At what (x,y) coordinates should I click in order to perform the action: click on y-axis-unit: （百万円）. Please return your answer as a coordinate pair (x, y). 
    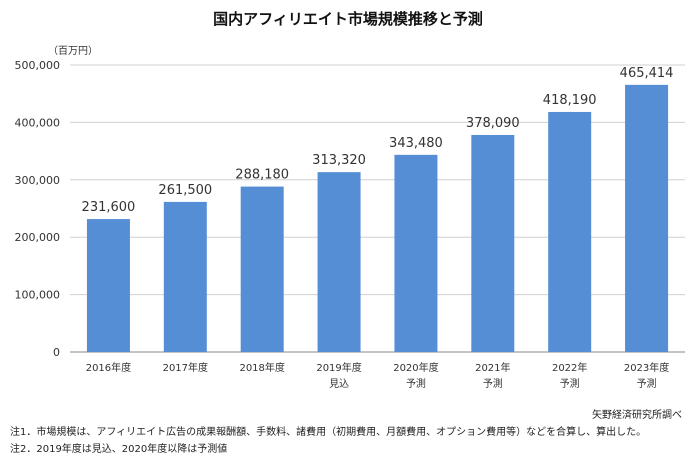
    Looking at the image, I should click on (73, 51).